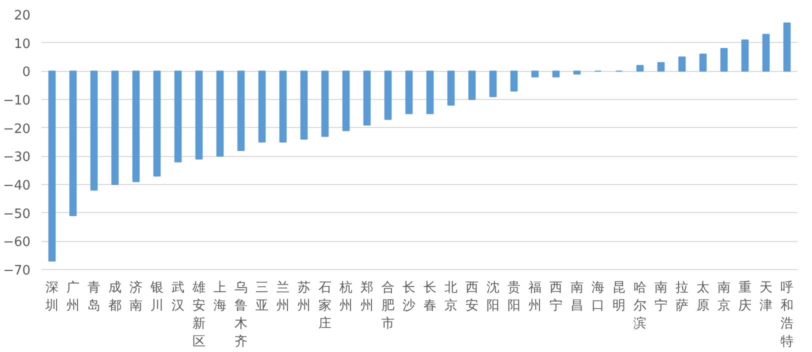  I want to click on y-tick-label: 20, so click(22, 16).